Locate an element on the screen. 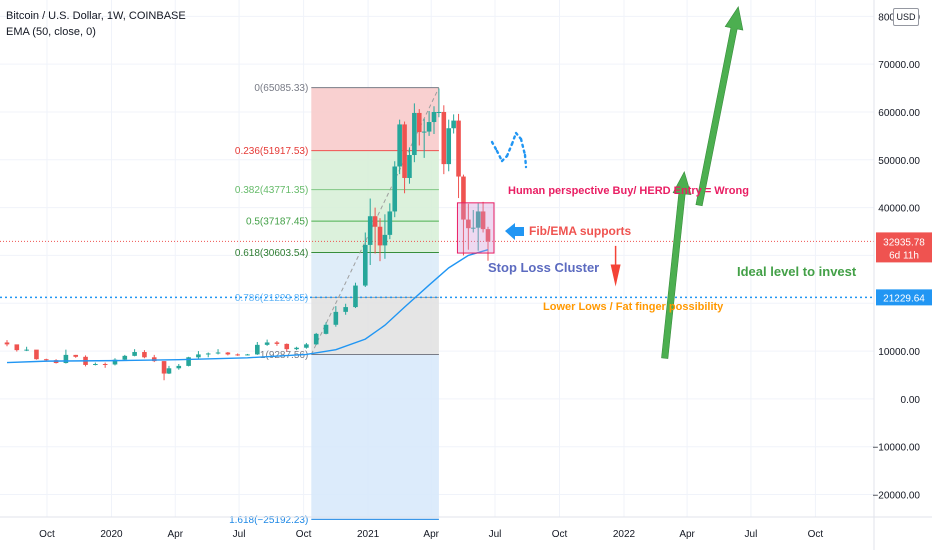 Image resolution: width=932 pixels, height=550 pixels. time-tick-label: 2020 is located at coordinates (111, 534).